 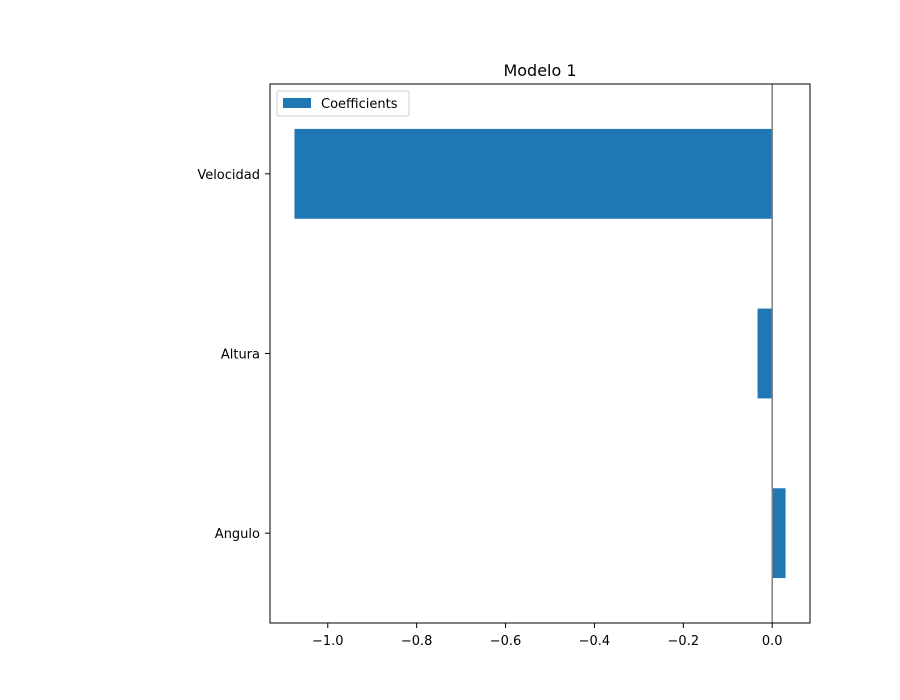 What do you see at coordinates (506, 641) in the screenshot?
I see `x-tick-label: −0.6` at bounding box center [506, 641].